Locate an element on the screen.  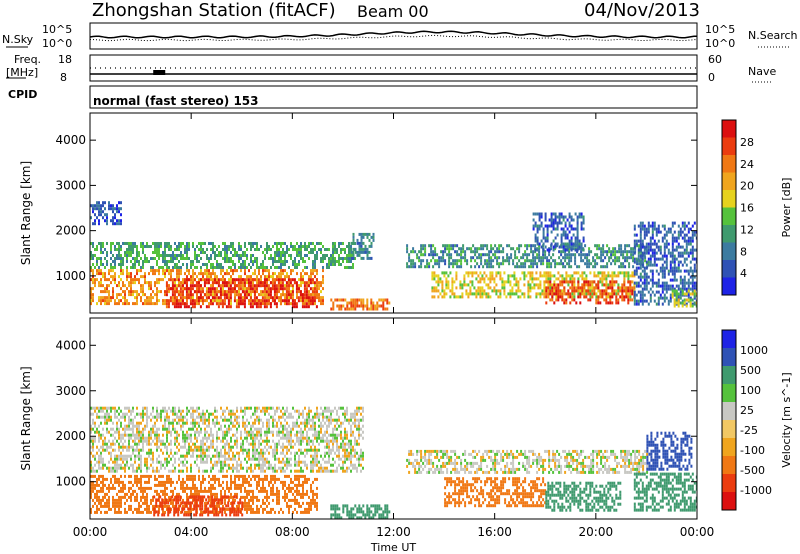
freq-excursion is located at coordinates (159, 72).